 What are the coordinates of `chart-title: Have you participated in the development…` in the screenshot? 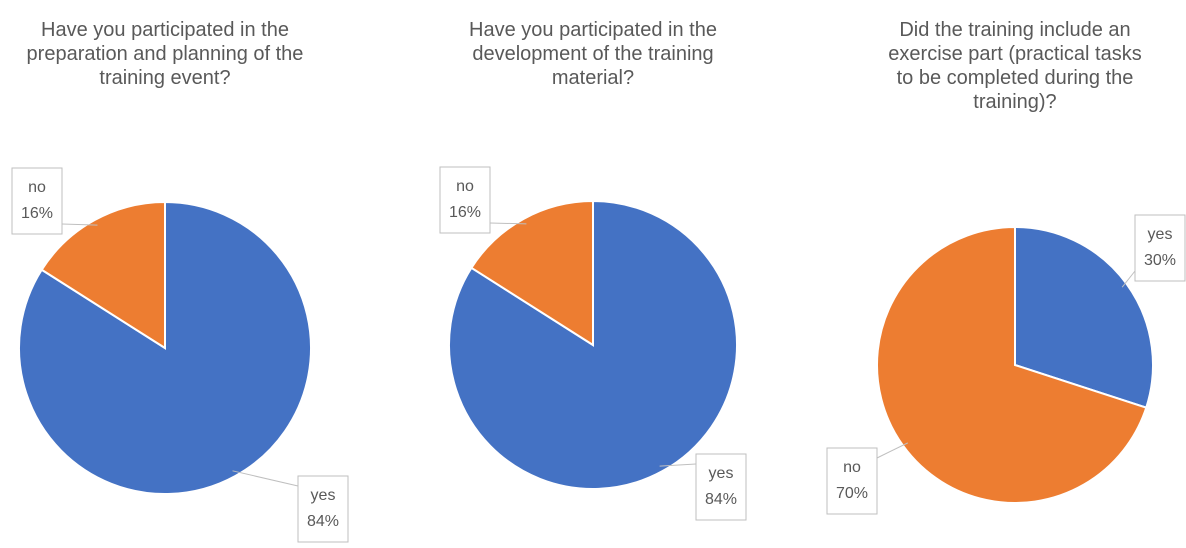 It's located at (593, 54).